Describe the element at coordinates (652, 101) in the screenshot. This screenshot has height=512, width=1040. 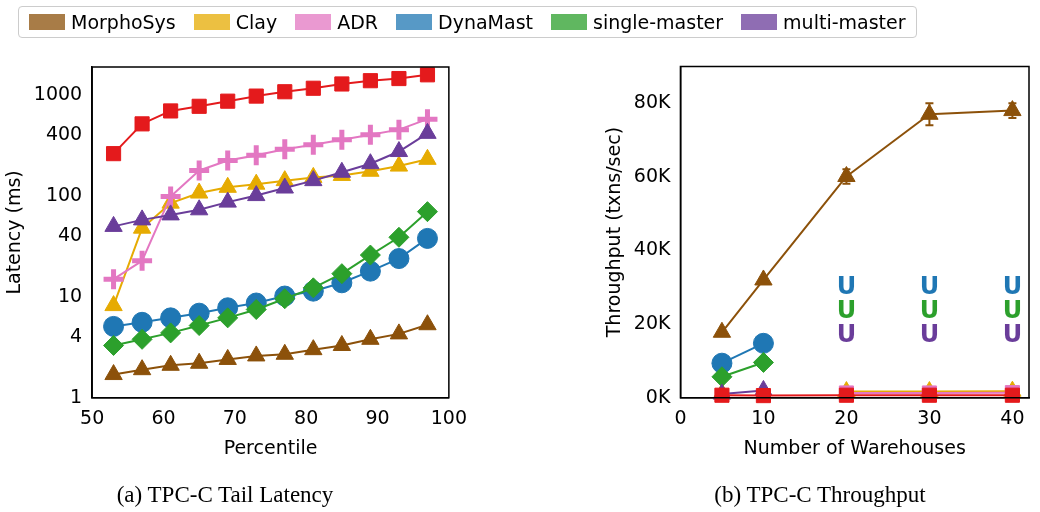
I see `y-tick-label: 80K` at that location.